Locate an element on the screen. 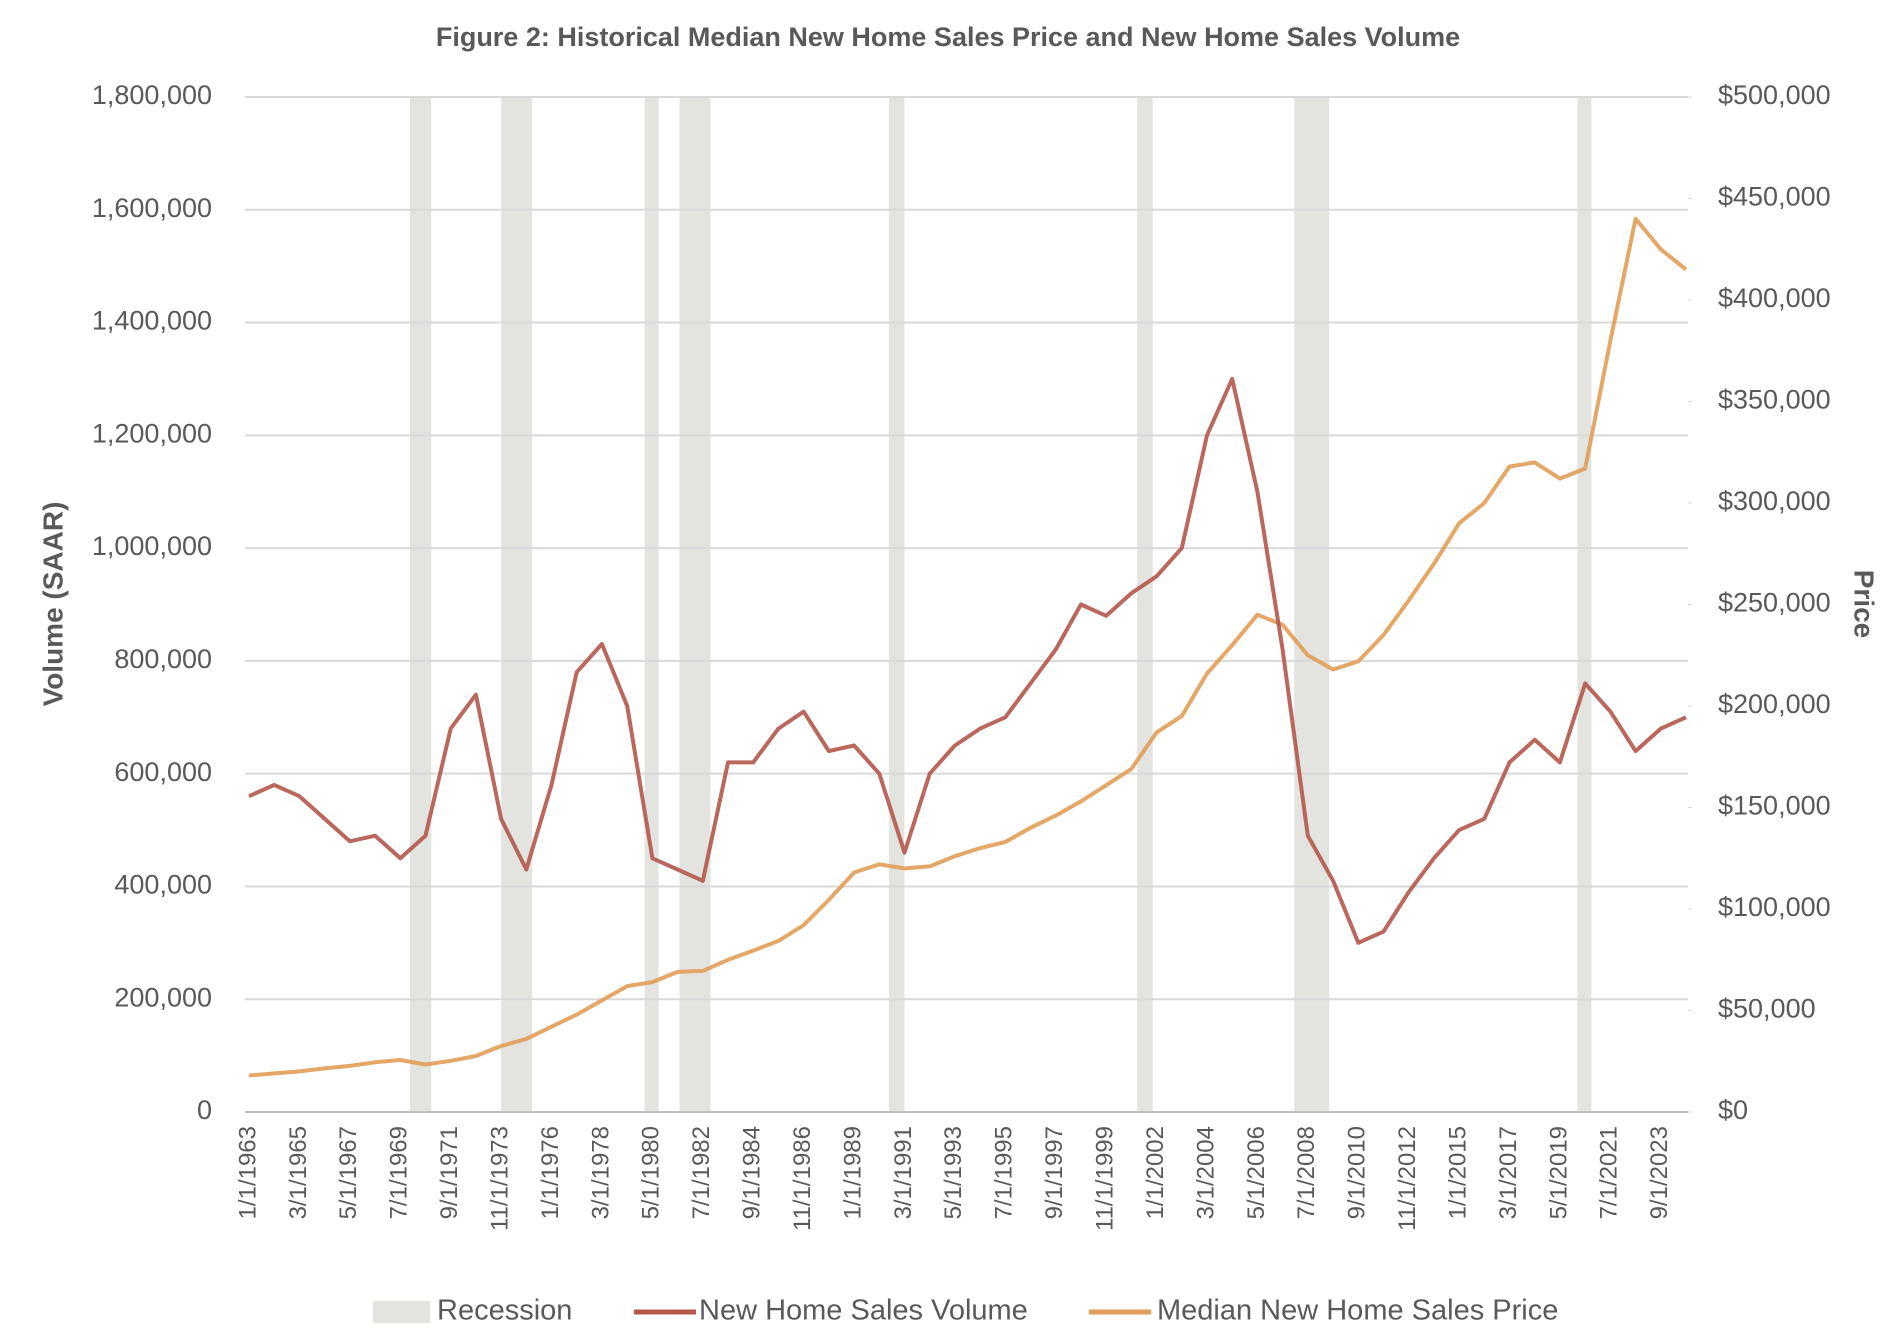 The image size is (1896, 1331). x-tick-label: 5/1/1967 is located at coordinates (348, 1172).